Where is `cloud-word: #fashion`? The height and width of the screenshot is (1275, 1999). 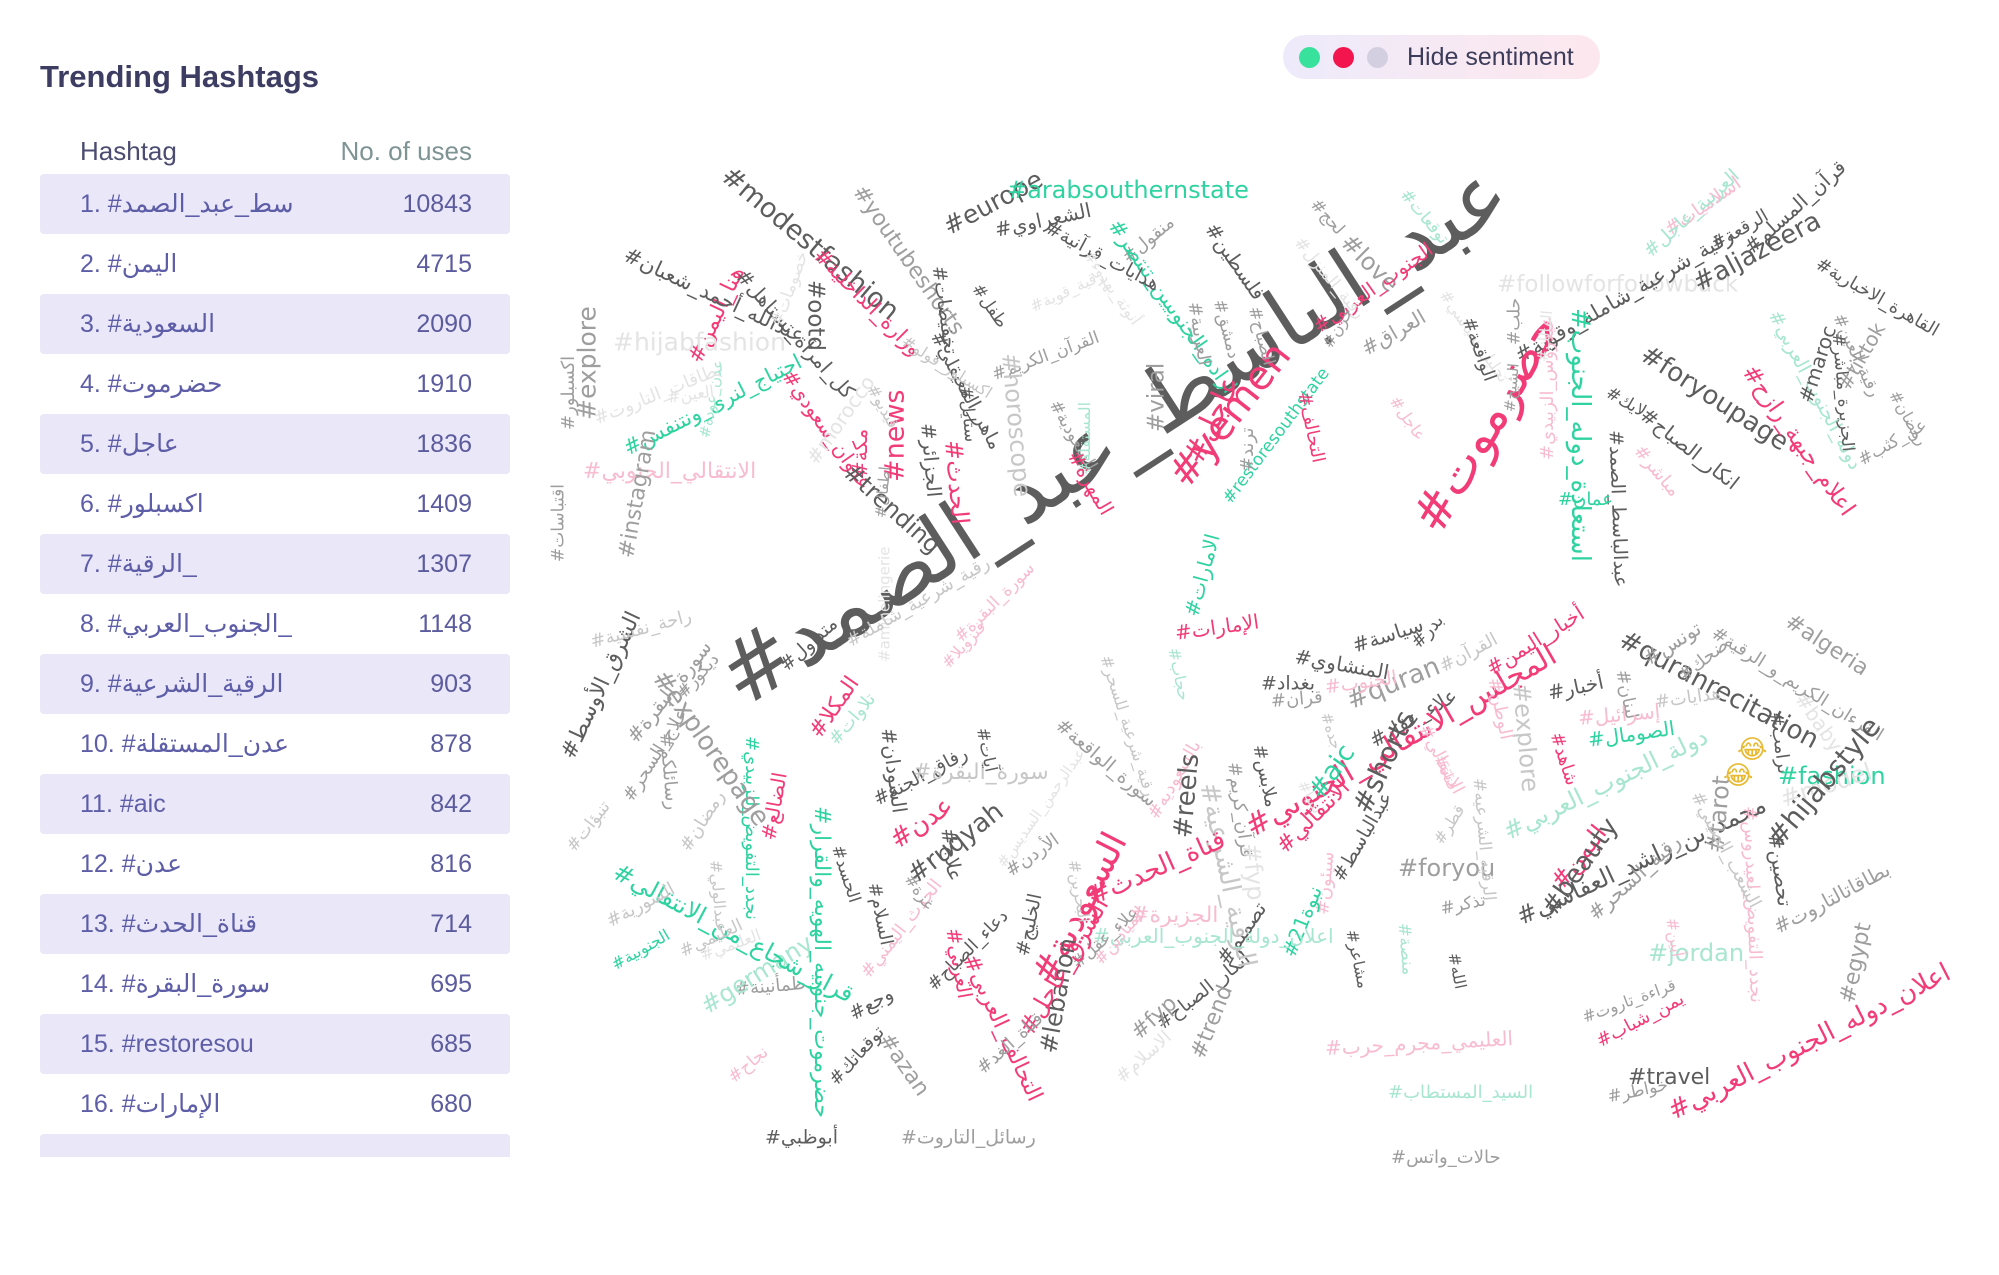 cloud-word: #fashion is located at coordinates (1832, 776).